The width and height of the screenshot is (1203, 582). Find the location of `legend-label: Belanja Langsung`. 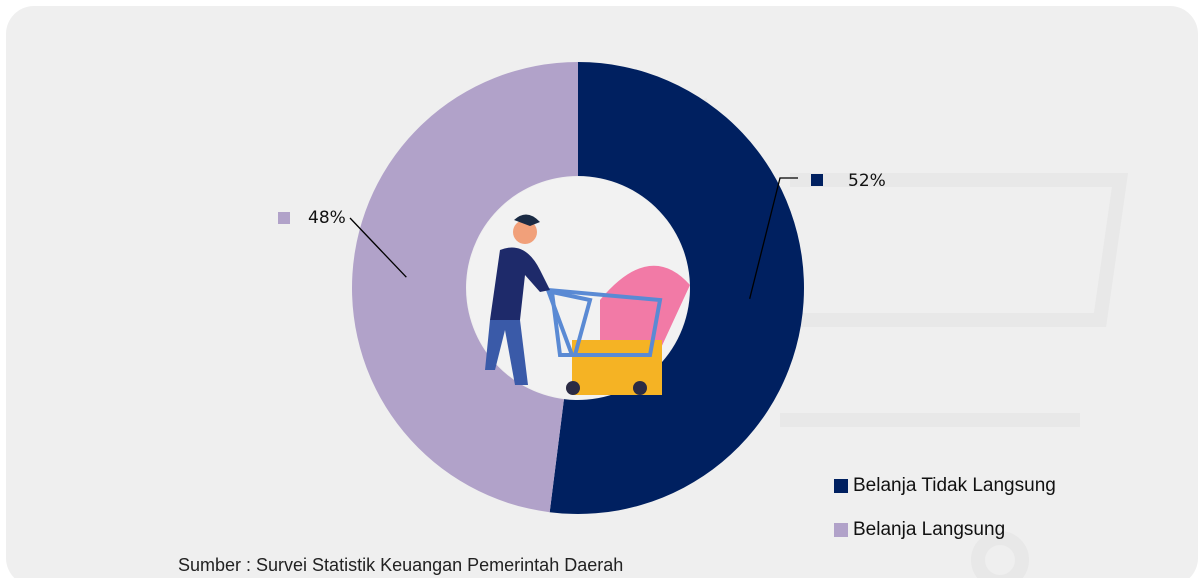

legend-label: Belanja Langsung is located at coordinates (929, 529).